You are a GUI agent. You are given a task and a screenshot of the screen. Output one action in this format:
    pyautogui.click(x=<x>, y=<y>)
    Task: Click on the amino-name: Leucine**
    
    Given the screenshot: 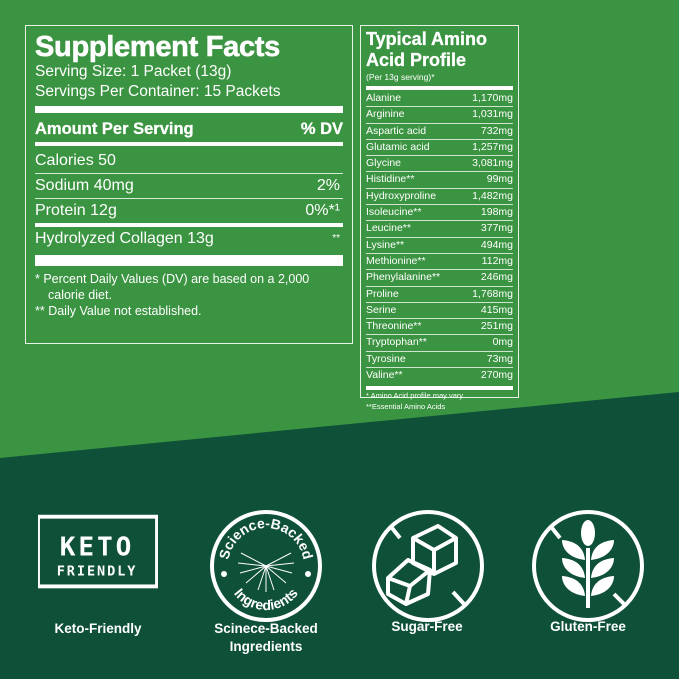 What is the action you would take?
    pyautogui.click(x=388, y=228)
    